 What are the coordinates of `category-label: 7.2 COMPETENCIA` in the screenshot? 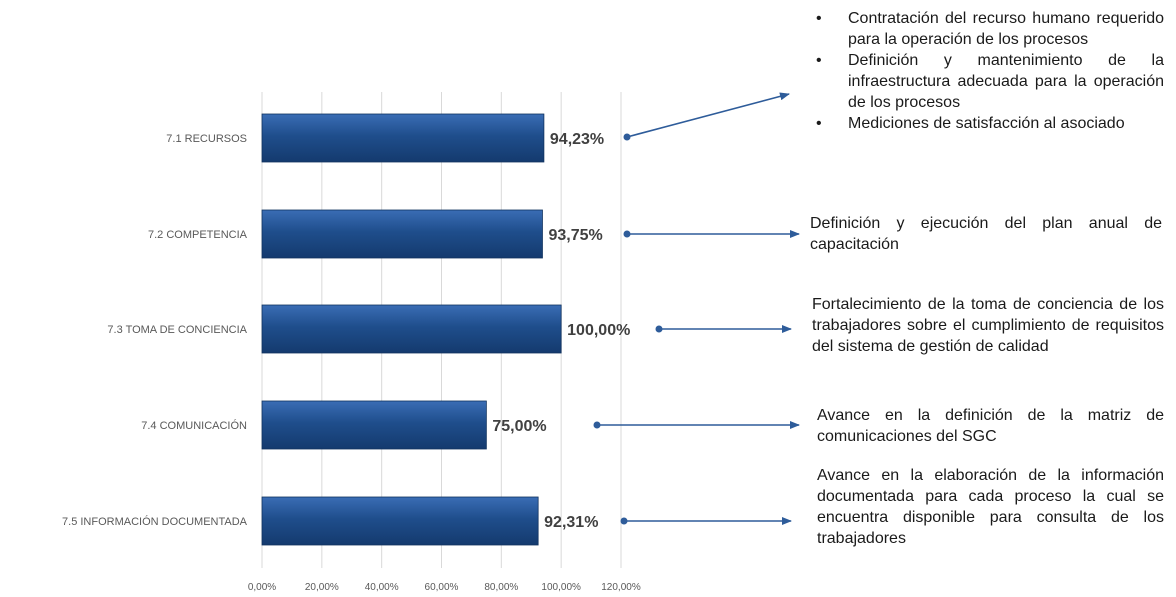 It's located at (198, 235).